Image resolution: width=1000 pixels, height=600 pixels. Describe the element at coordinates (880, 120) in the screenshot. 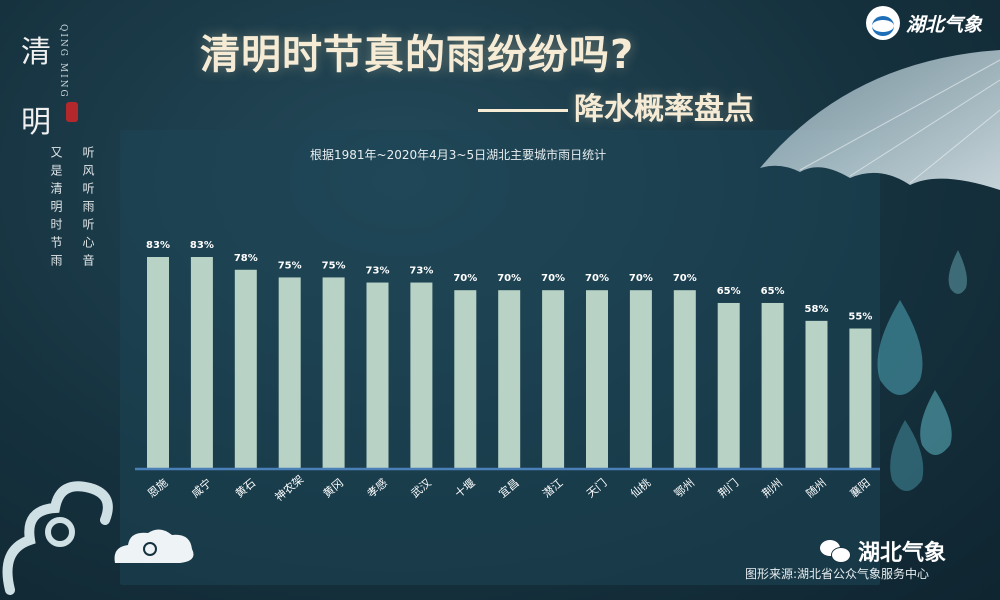

I see `umbrella-icon` at that location.